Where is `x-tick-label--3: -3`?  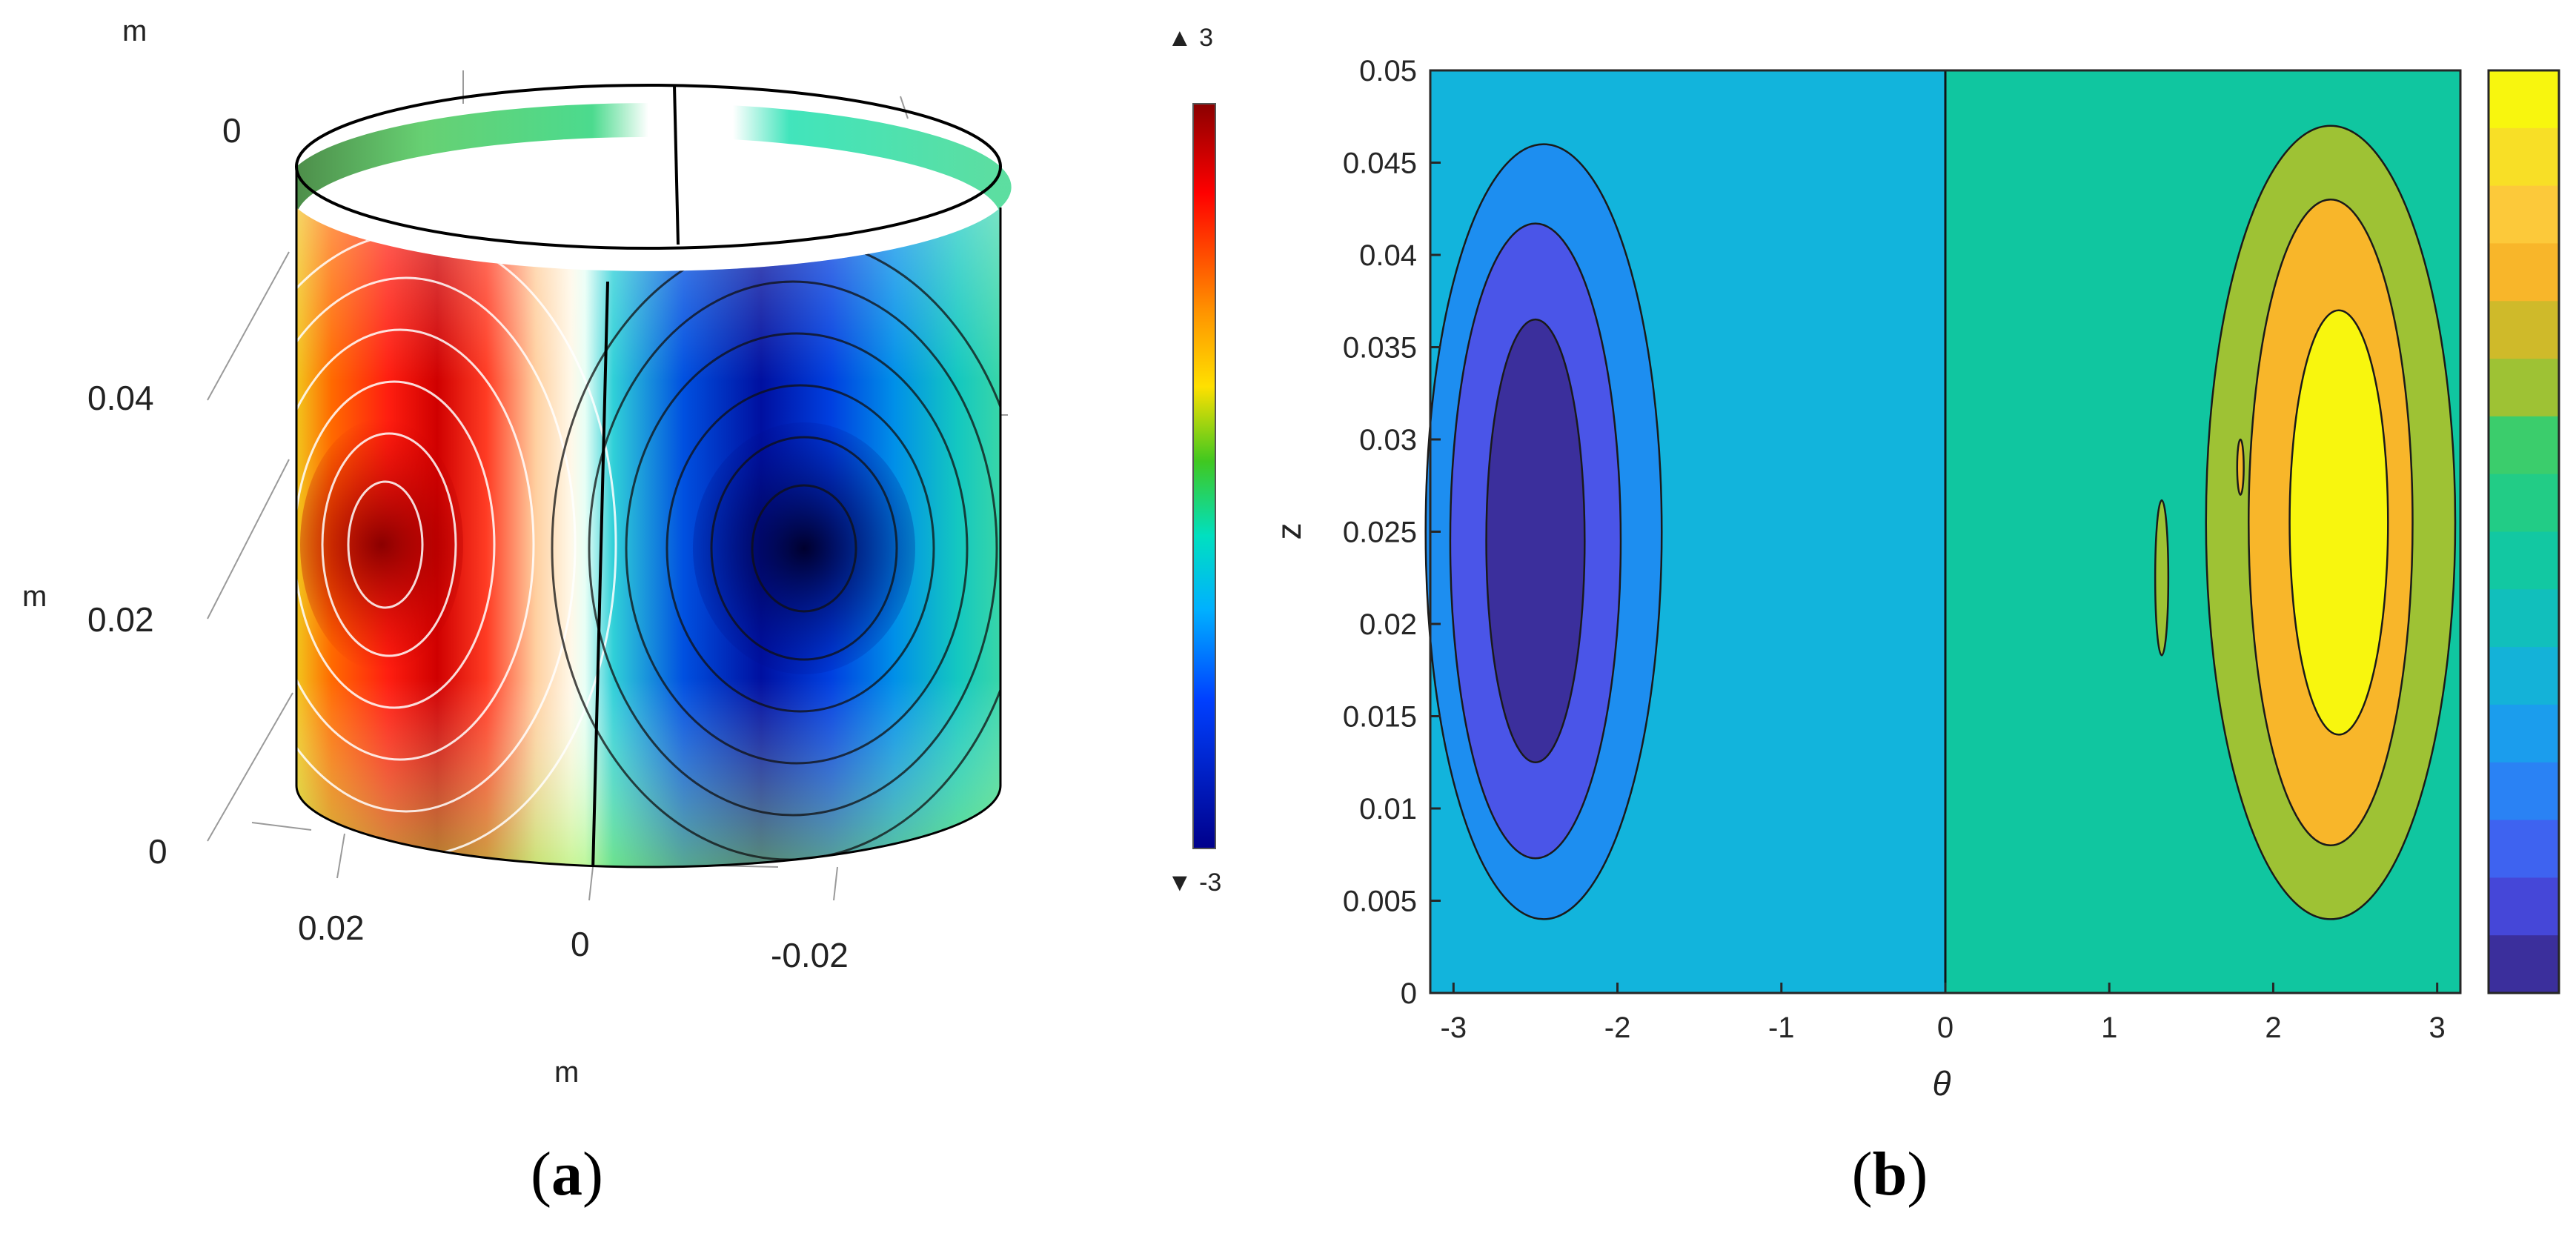
x-tick-label--3: -3 is located at coordinates (1454, 1028).